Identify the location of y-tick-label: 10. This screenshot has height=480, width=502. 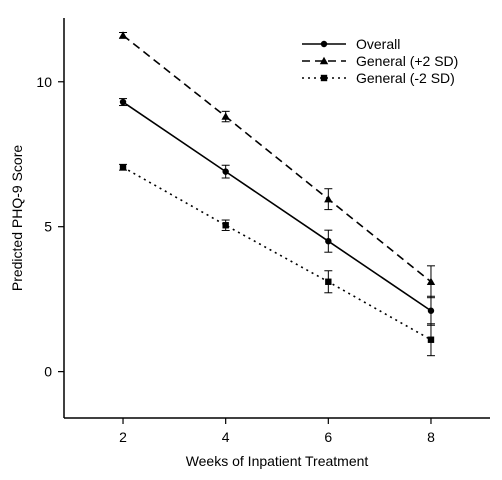
(44, 82).